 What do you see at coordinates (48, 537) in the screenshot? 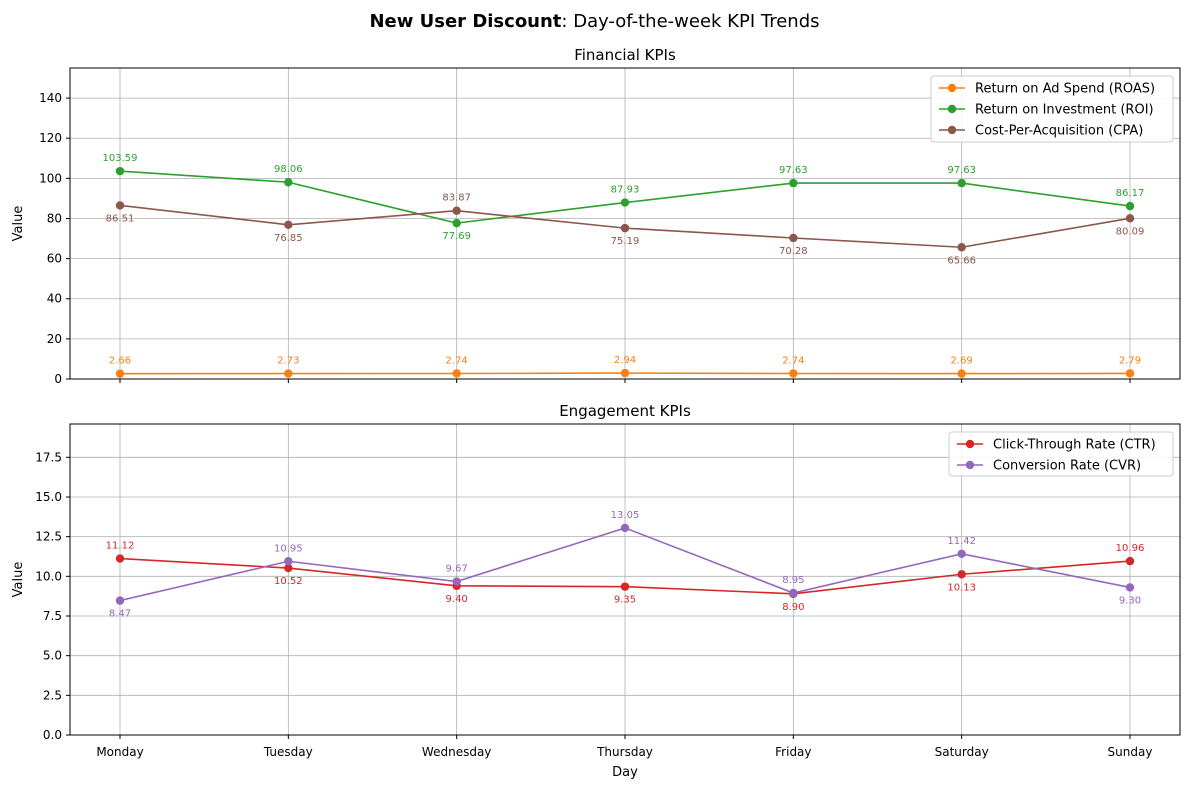
I see `y-tick-label: 12.5` at bounding box center [48, 537].